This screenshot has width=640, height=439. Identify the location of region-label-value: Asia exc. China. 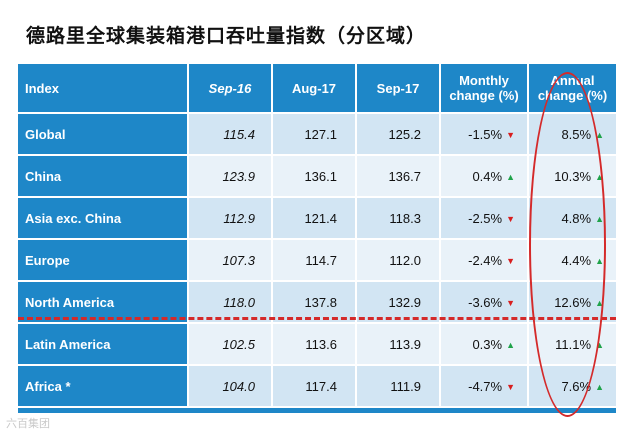
(73, 218).